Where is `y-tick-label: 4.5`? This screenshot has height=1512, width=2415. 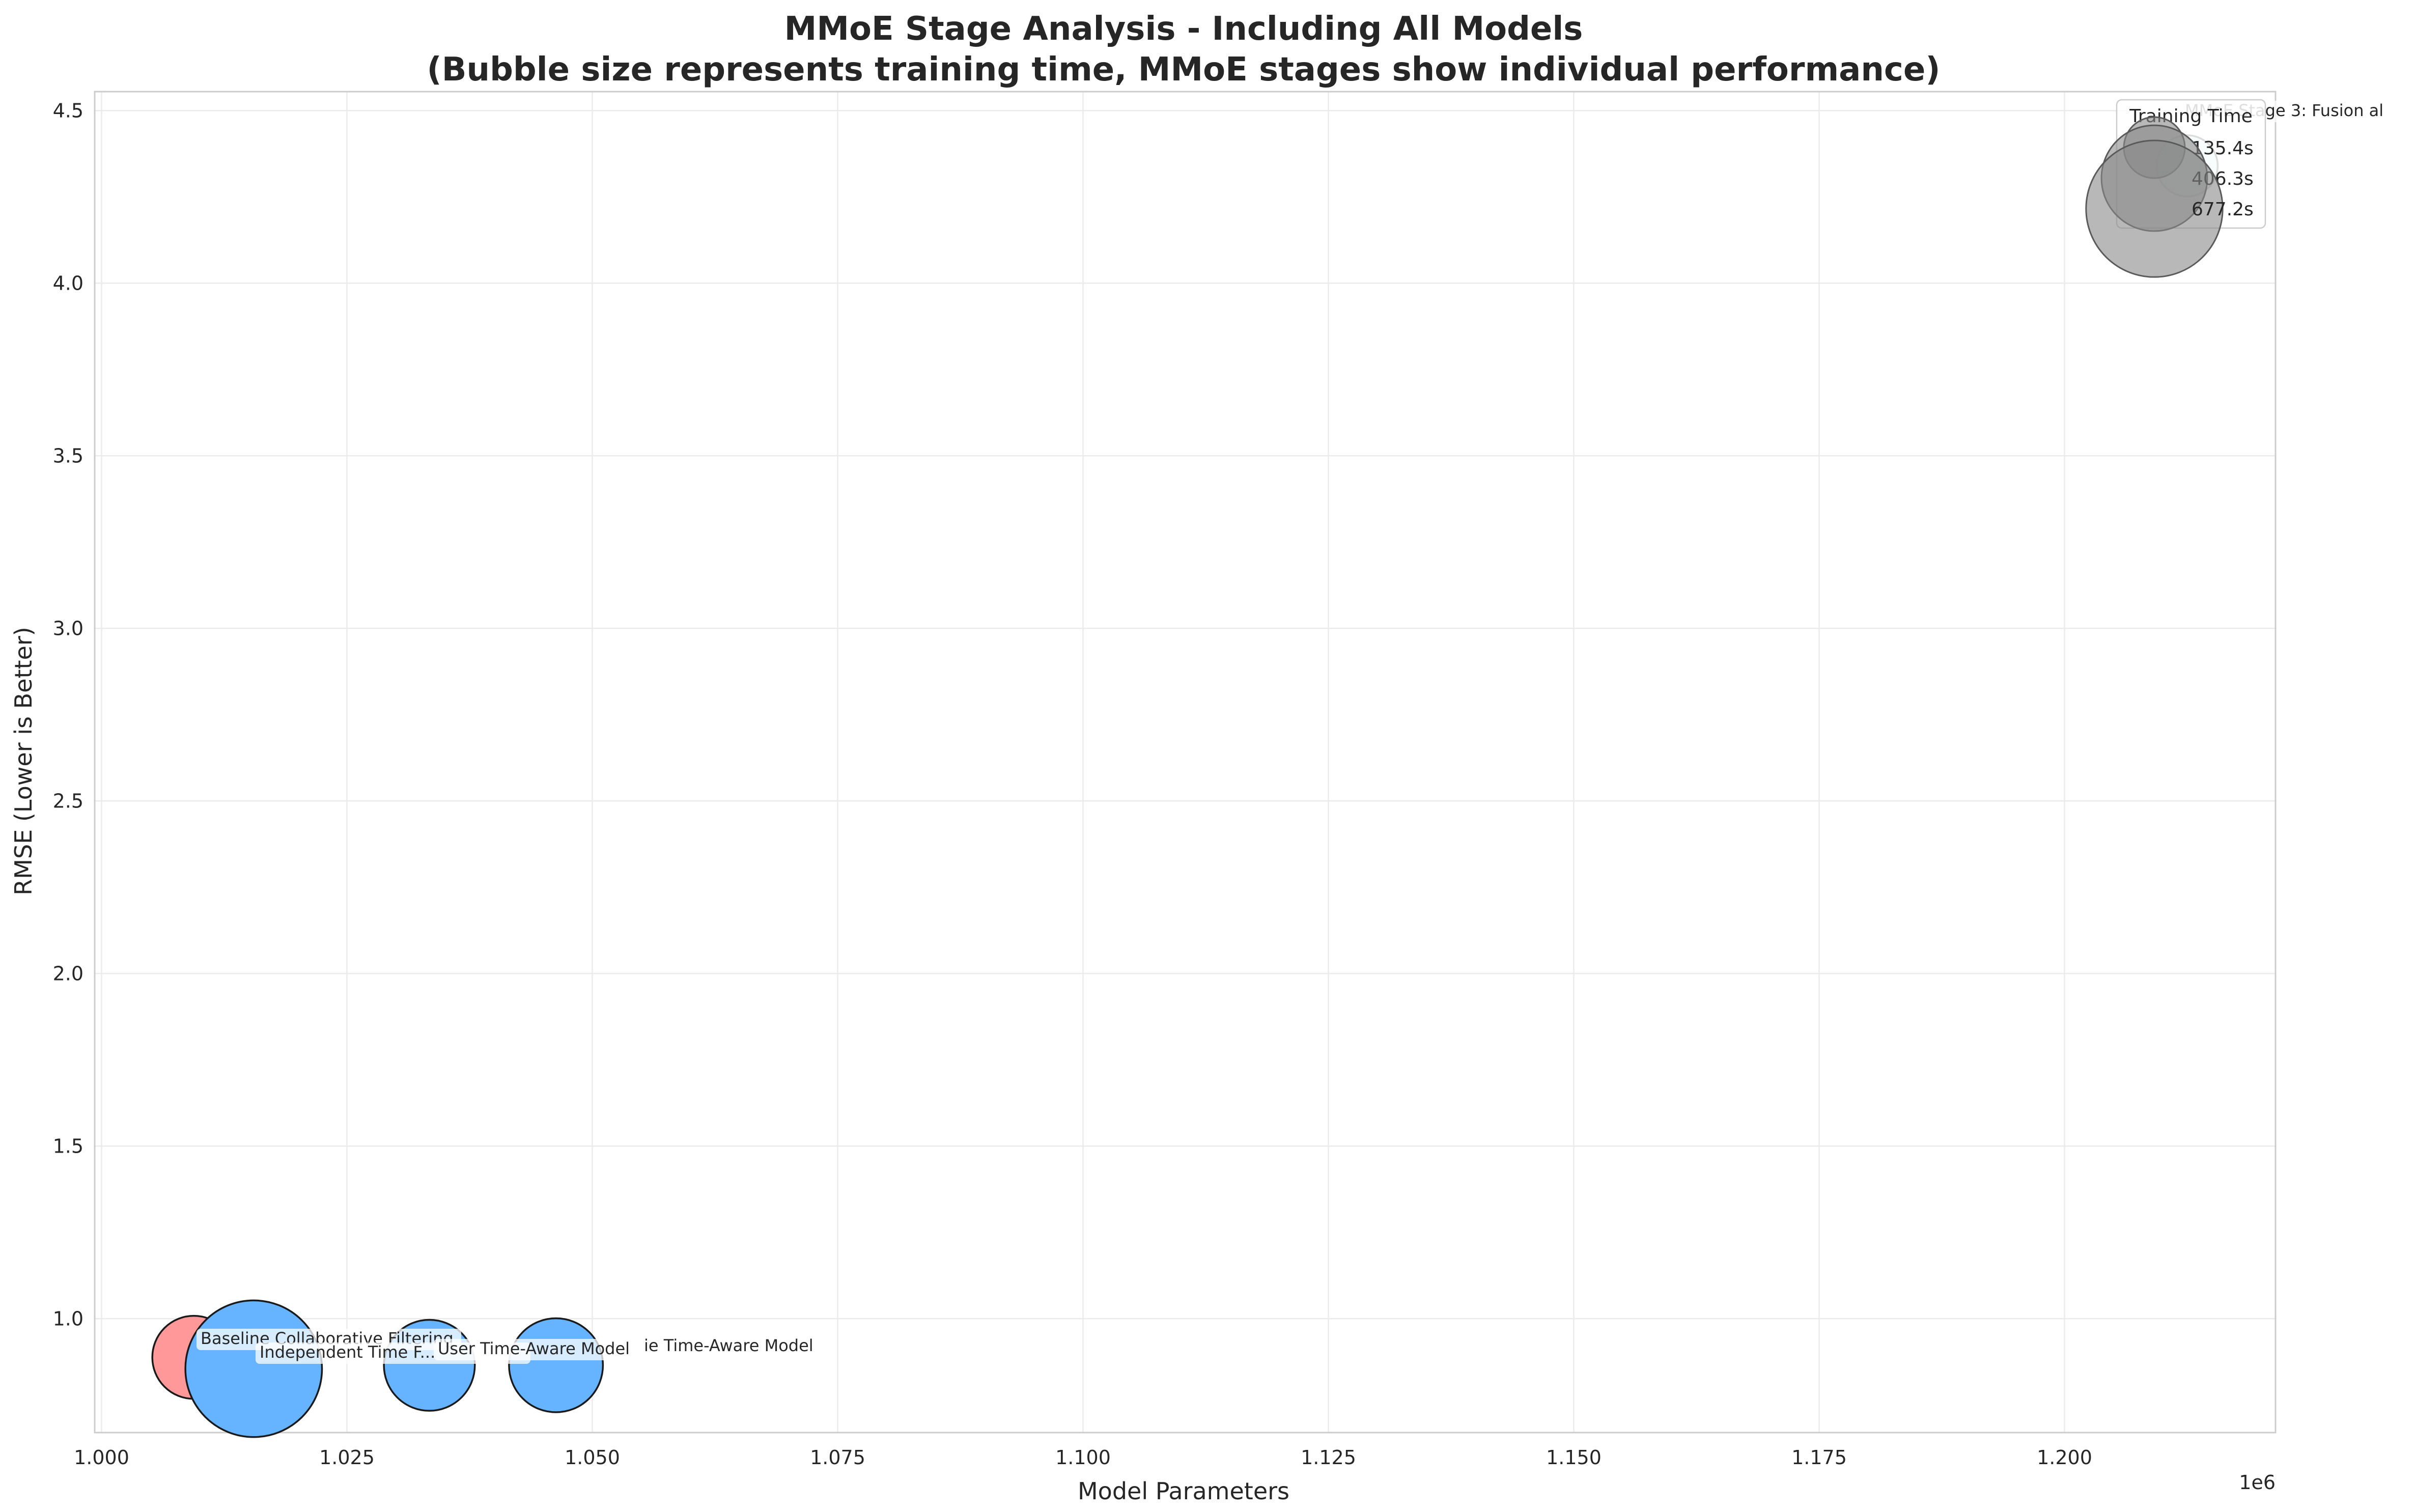 y-tick-label: 4.5 is located at coordinates (68, 110).